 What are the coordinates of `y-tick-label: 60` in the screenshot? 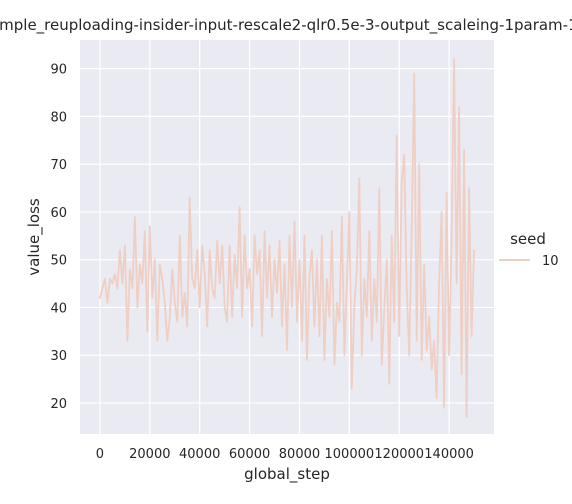 It's located at (58, 213).